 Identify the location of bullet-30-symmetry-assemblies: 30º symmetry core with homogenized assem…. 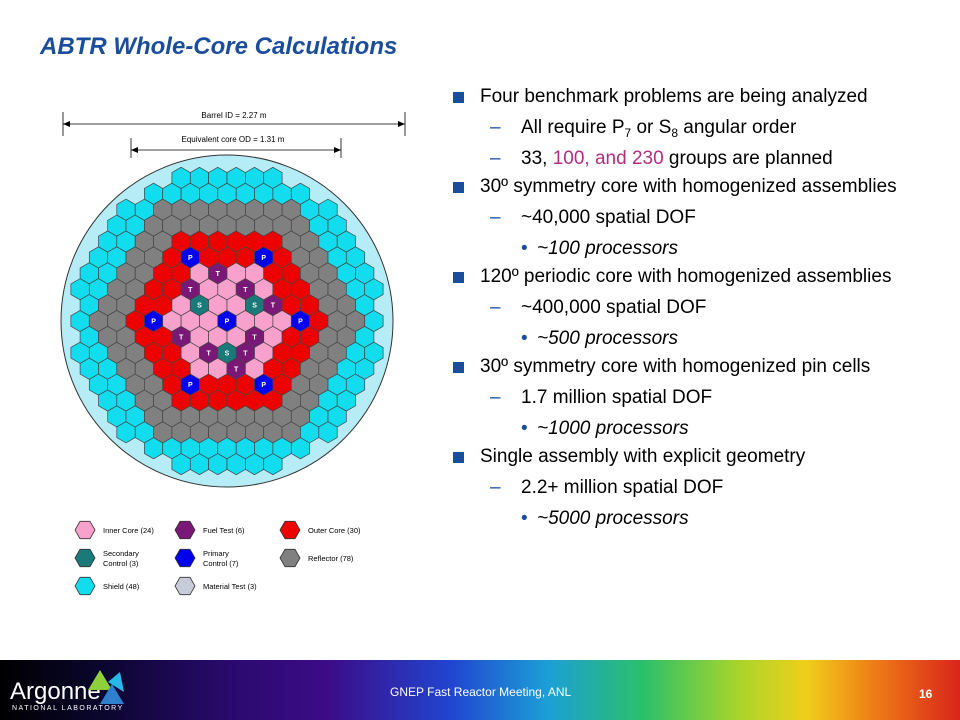
(703, 187).